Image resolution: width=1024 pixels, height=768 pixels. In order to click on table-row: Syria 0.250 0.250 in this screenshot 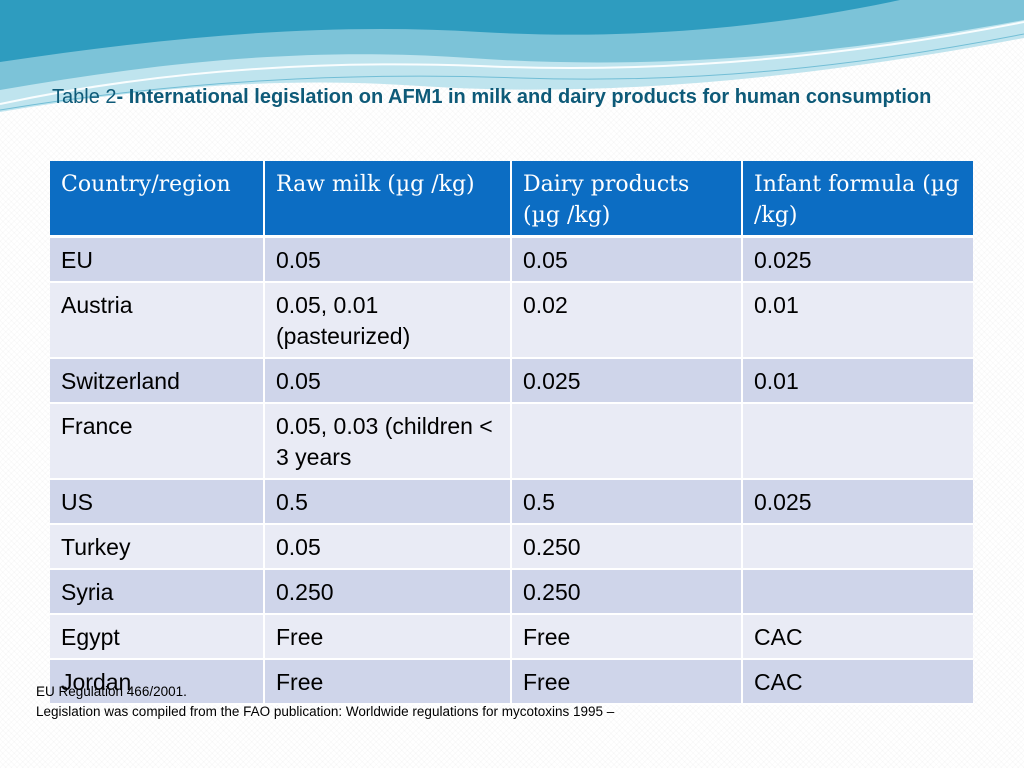, I will do `click(511, 592)`.